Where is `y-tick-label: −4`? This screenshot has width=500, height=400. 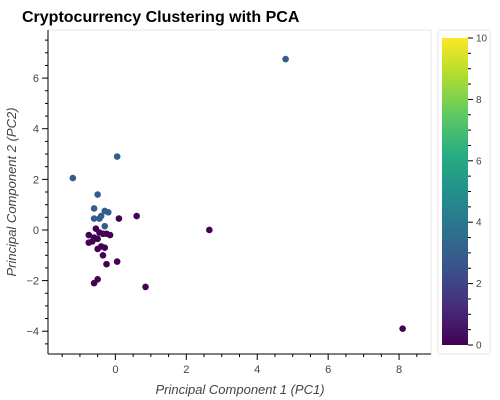
y-tick-label: −4 is located at coordinates (32, 332).